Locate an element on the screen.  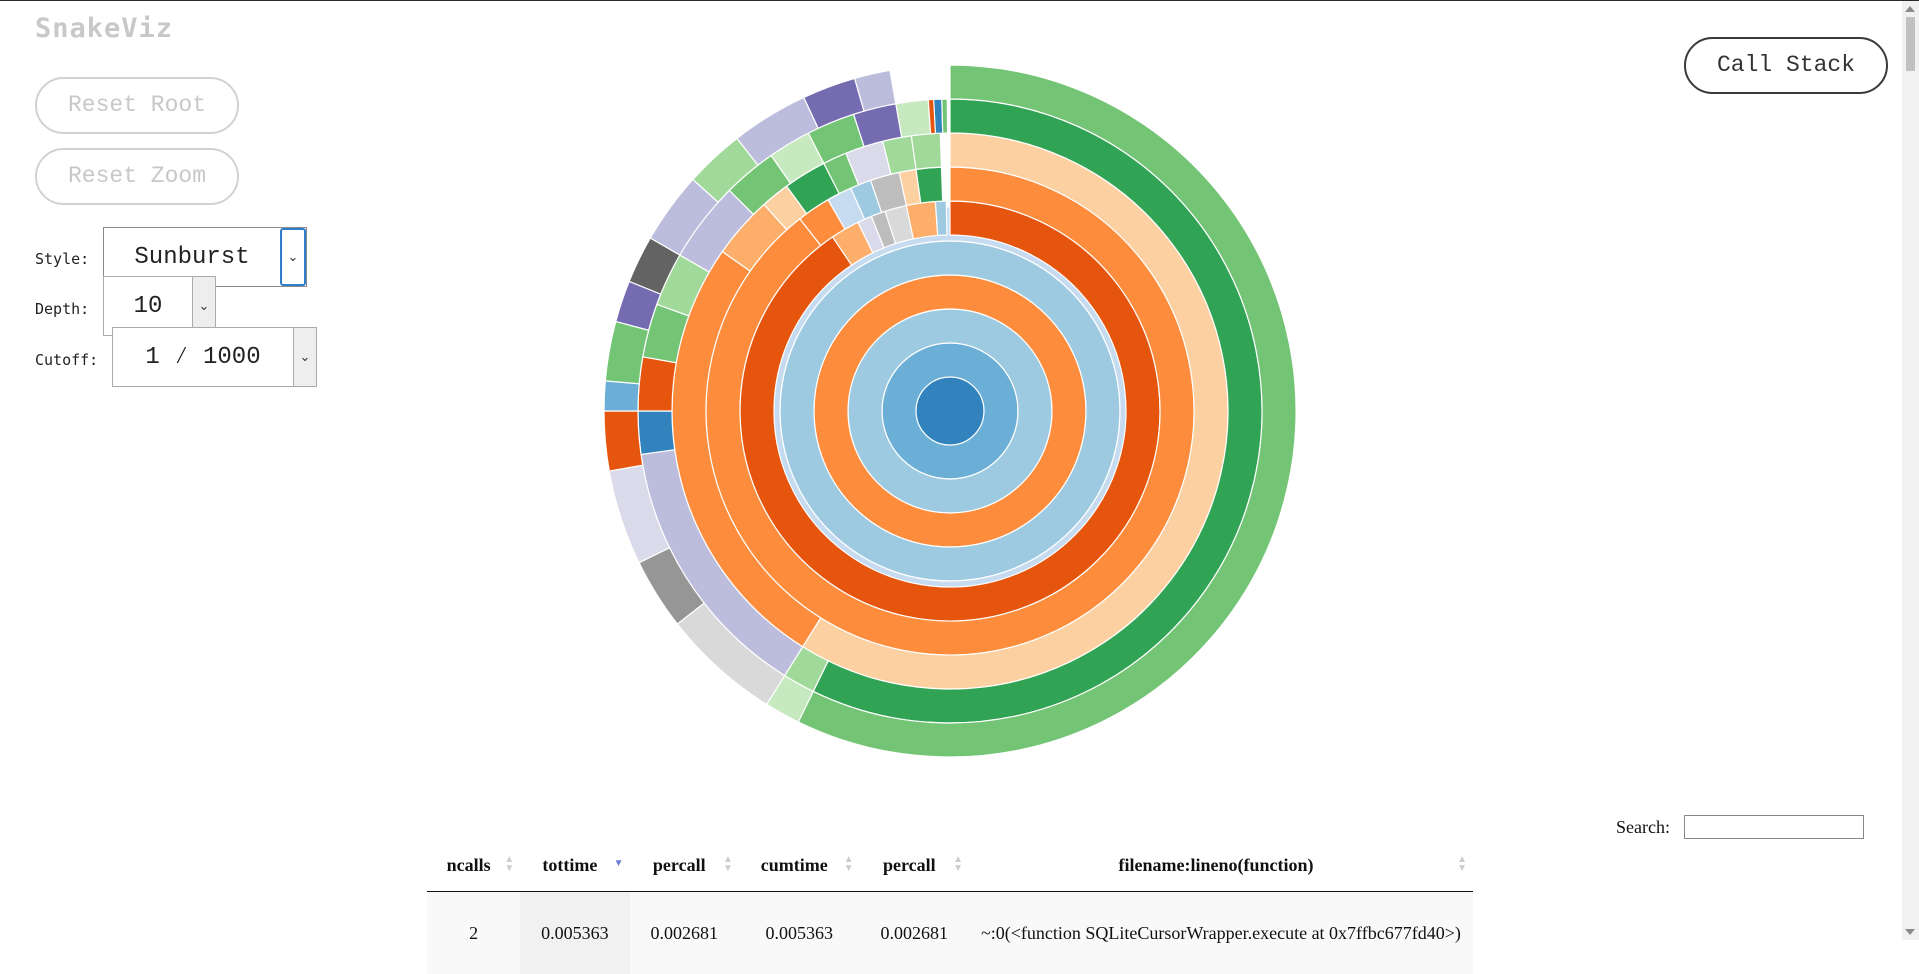
column-header-filename: filename:lineno(function) ▲▼ is located at coordinates (1221, 865).